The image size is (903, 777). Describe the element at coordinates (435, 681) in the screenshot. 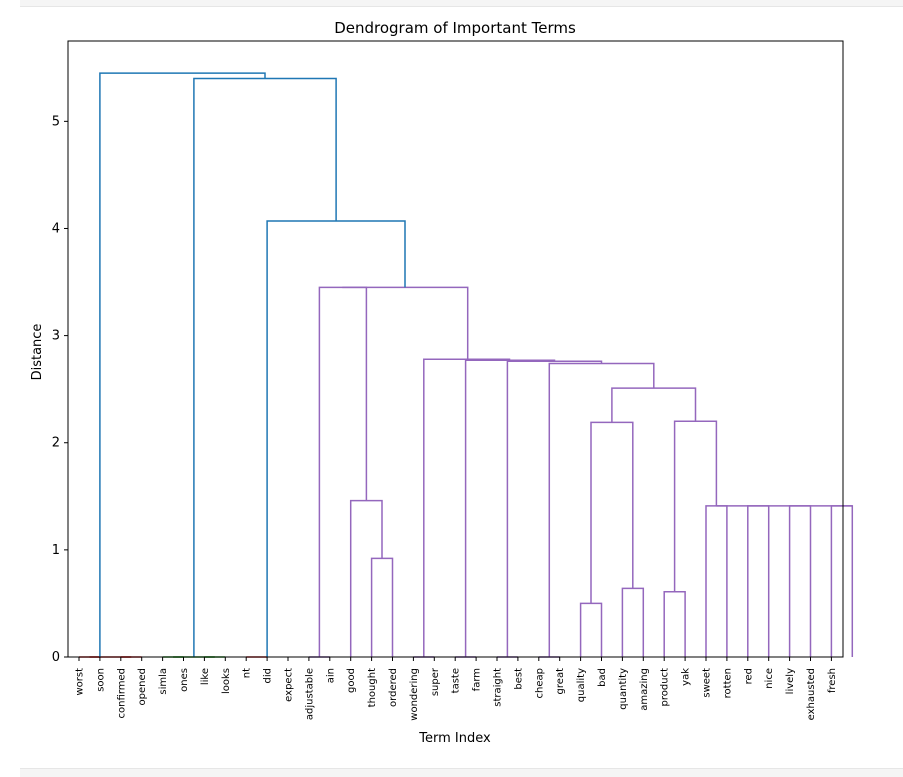

I see `leaf-label-super: super` at that location.